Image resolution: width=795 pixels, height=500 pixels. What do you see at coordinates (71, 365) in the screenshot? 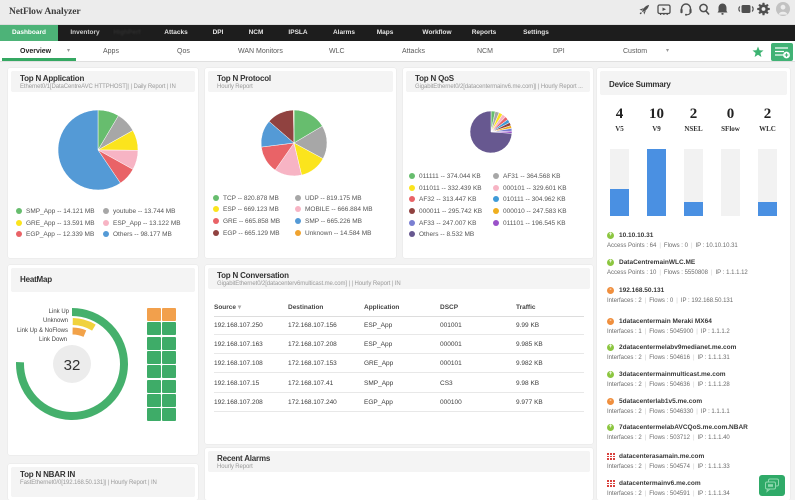
I see `svg-text: 32` at bounding box center [71, 365].